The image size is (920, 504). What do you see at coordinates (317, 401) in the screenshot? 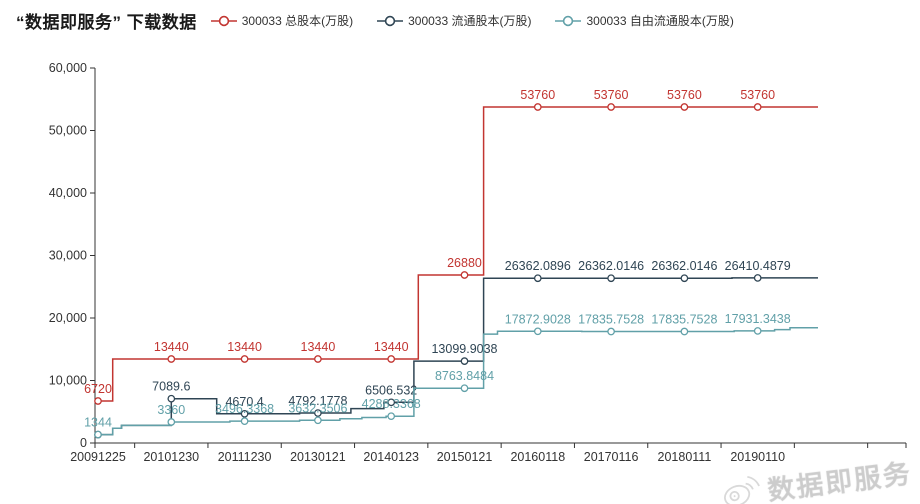
I see `data-point-label: 4792.1778` at bounding box center [317, 401].